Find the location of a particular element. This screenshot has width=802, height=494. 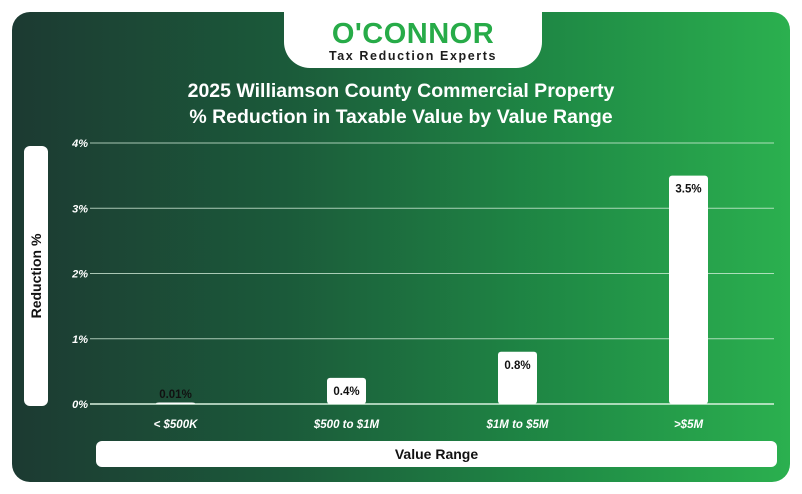

y-tick-label: 4% is located at coordinates (79, 144).